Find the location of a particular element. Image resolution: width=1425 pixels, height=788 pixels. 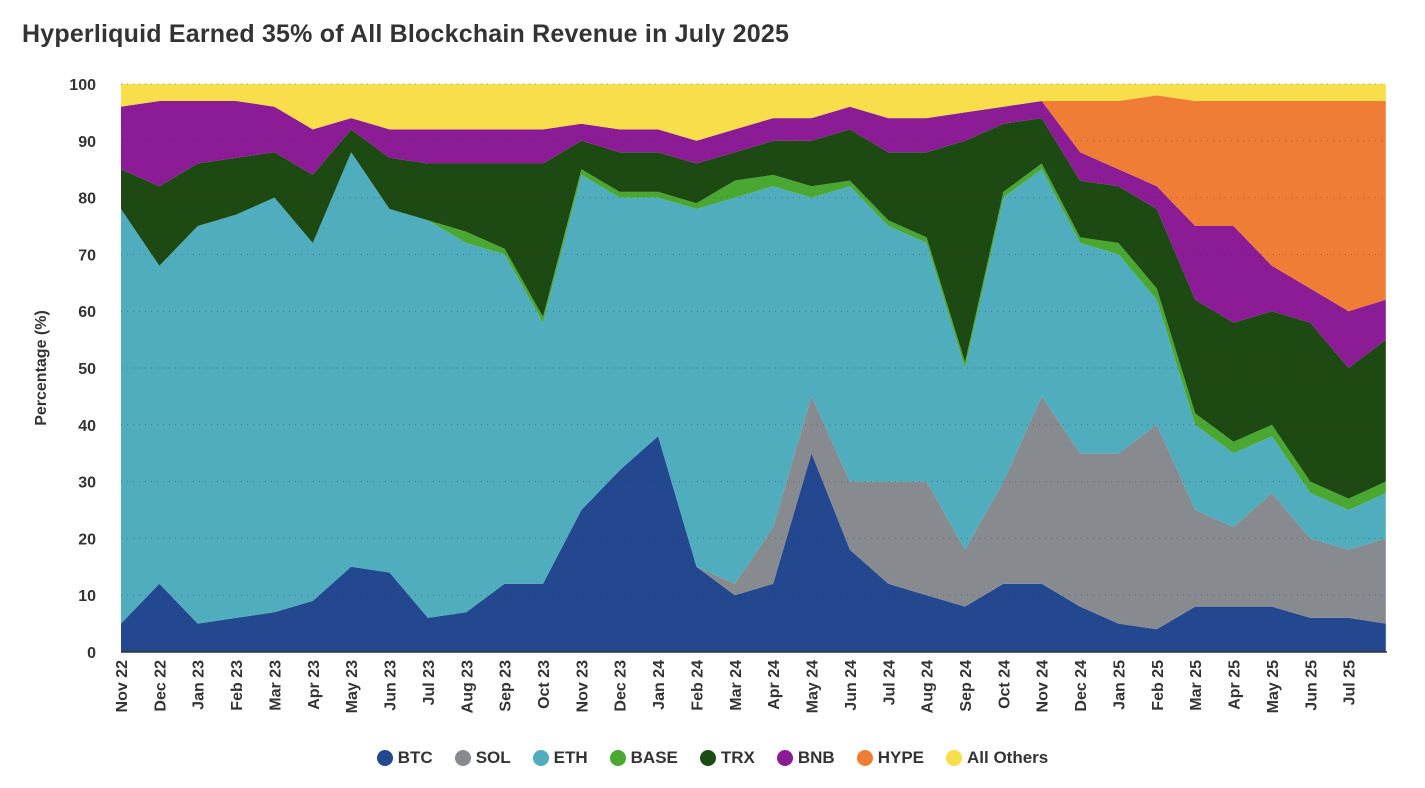

x-tick-label: Jan 25 is located at coordinates (1119, 685).